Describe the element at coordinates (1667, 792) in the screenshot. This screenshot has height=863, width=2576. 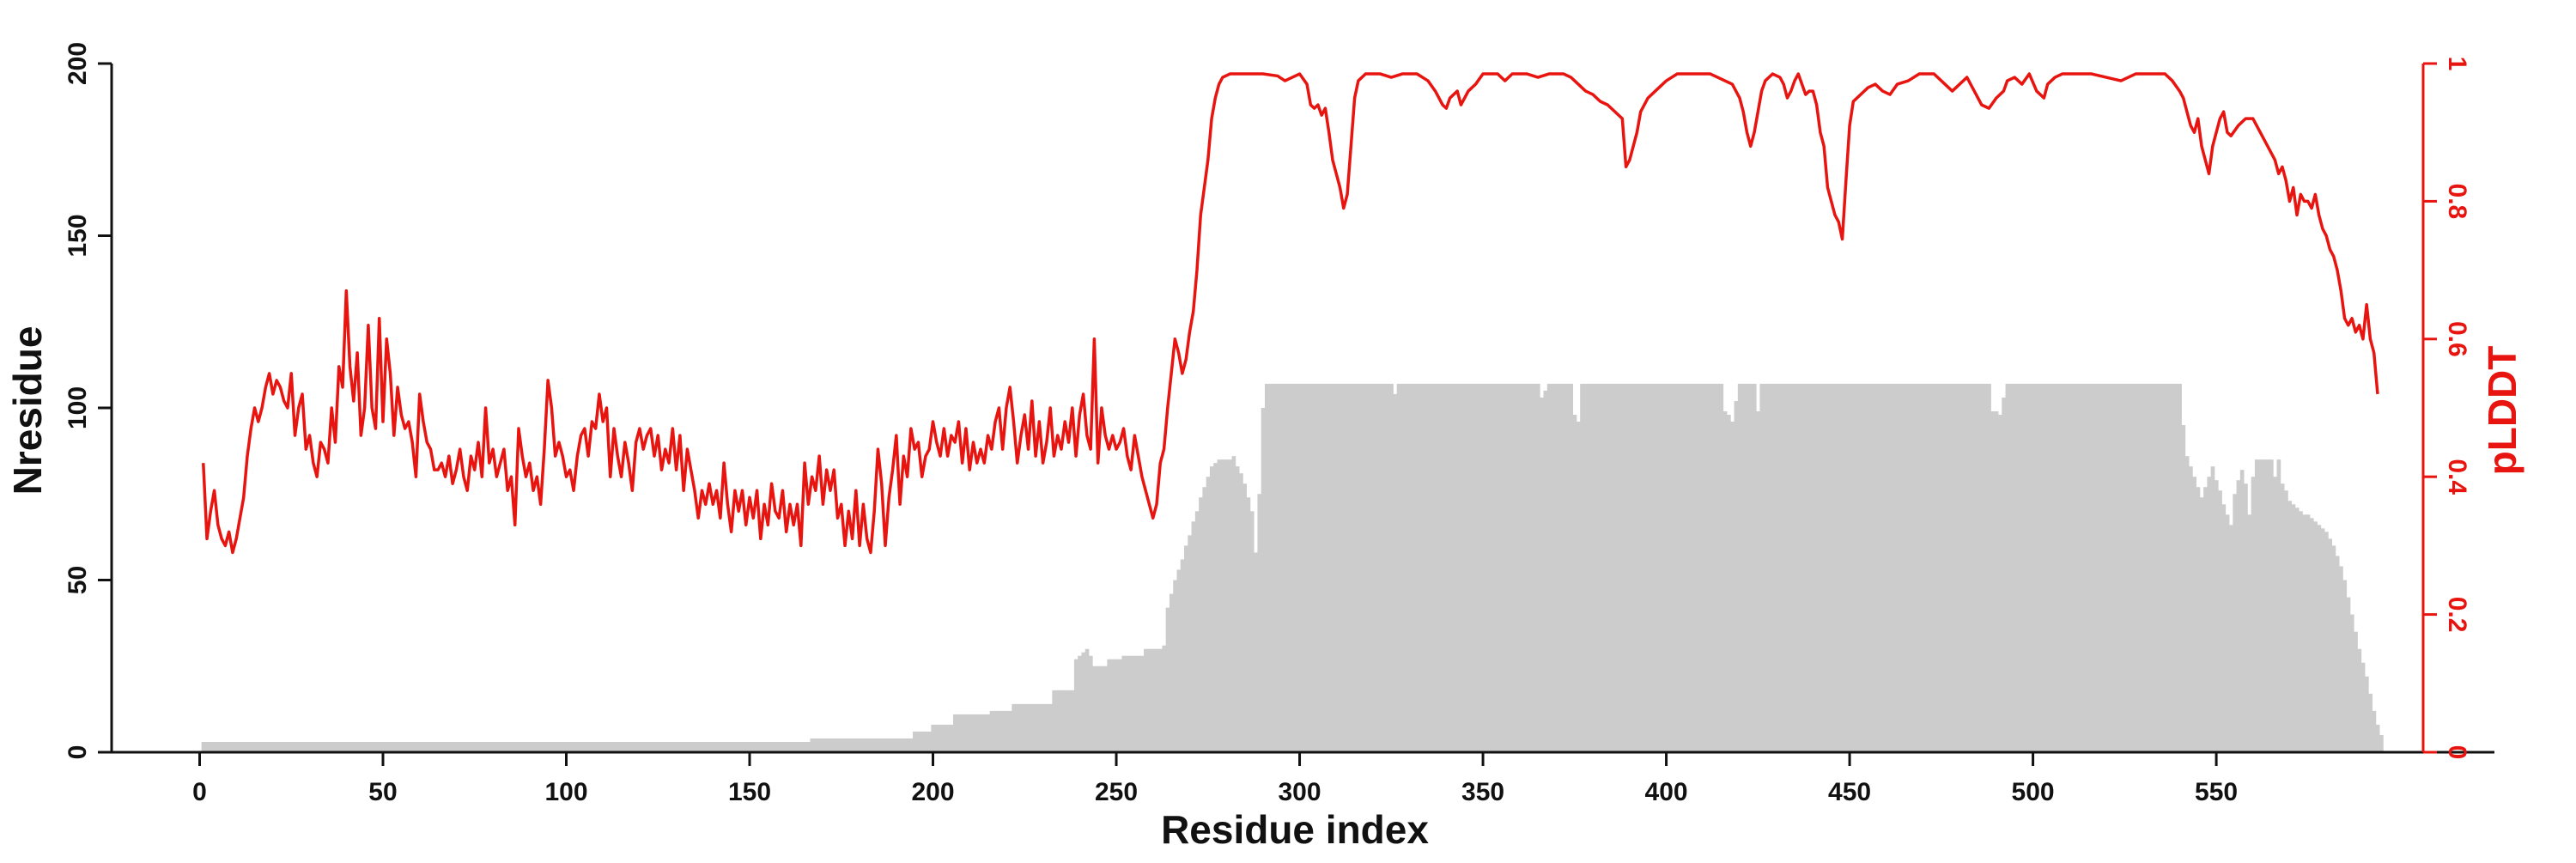
I see `x-tick-label: 400` at that location.